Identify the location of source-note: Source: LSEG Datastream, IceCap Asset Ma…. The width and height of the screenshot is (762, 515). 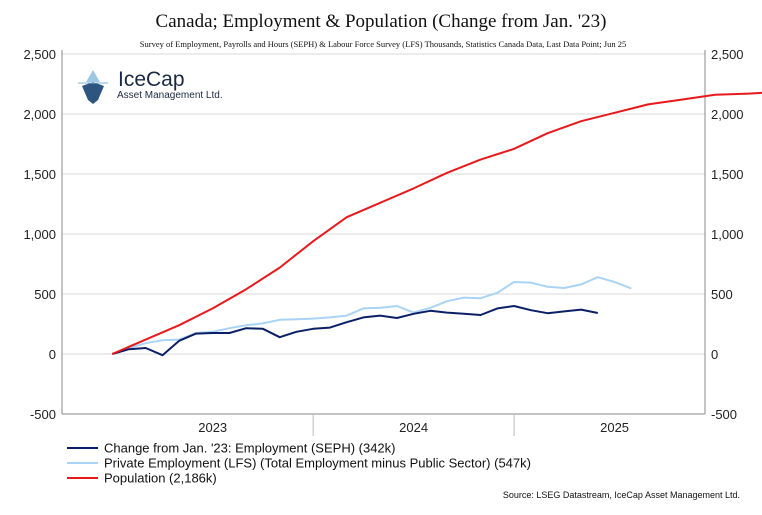
(621, 495).